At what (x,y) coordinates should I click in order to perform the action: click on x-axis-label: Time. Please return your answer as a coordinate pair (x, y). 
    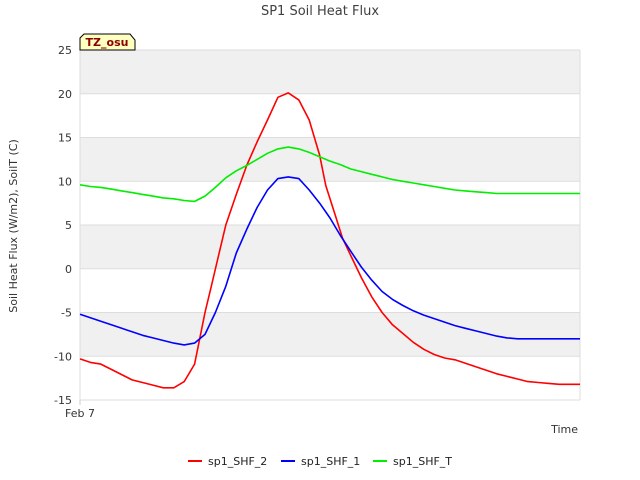
    Looking at the image, I should click on (564, 429).